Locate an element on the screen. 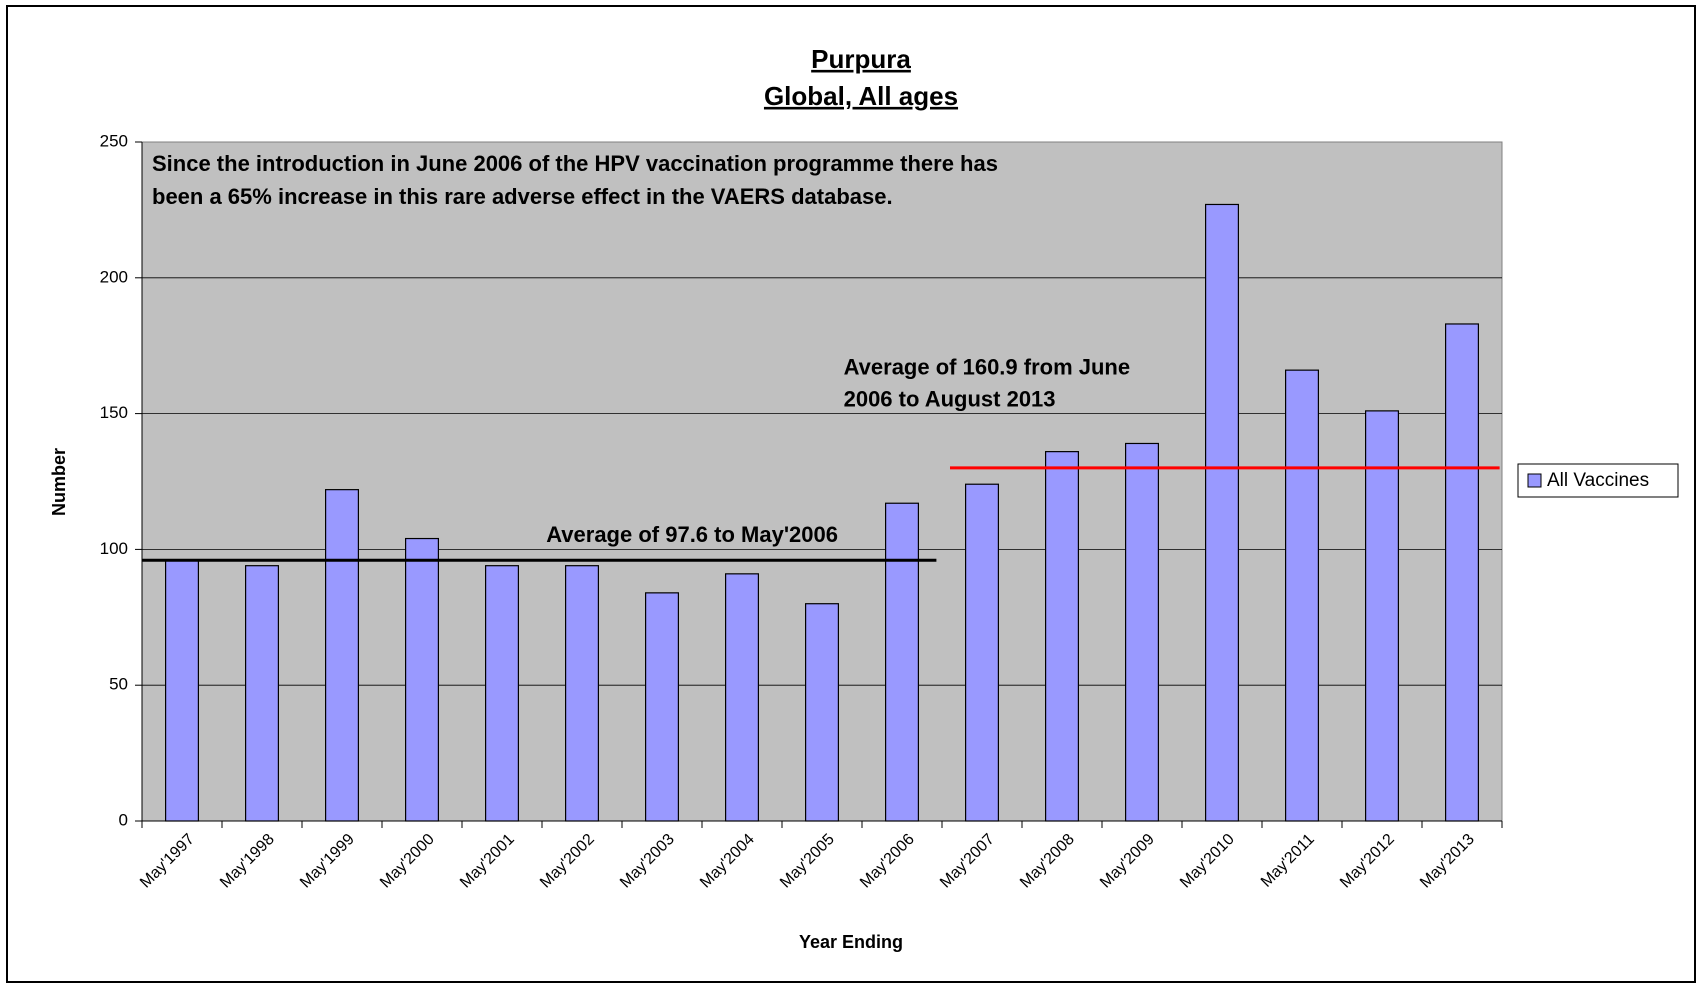  y-tick-label: 250 is located at coordinates (114, 140).